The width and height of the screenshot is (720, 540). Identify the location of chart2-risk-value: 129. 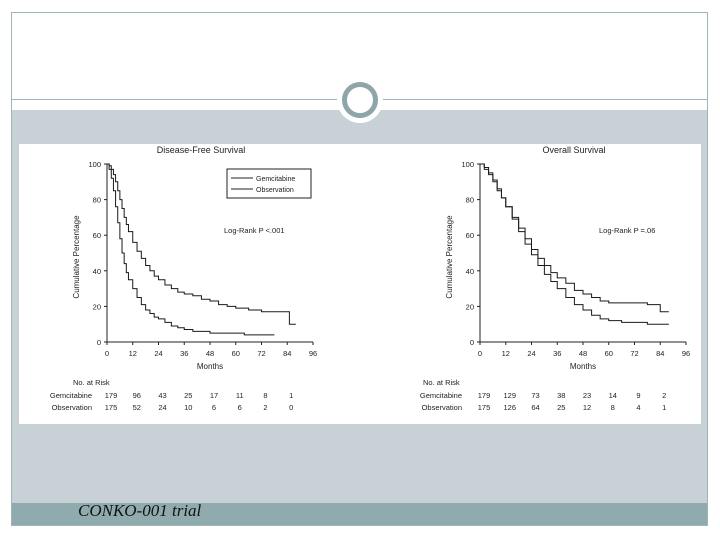
(509, 395).